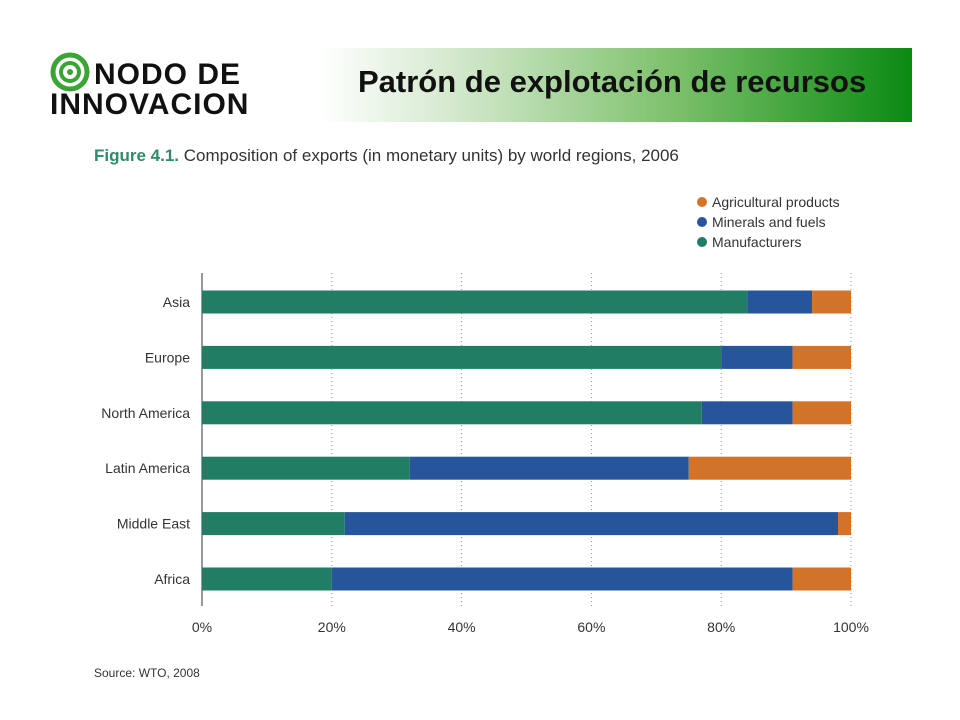  I want to click on header-gradient-band, so click(616, 85).